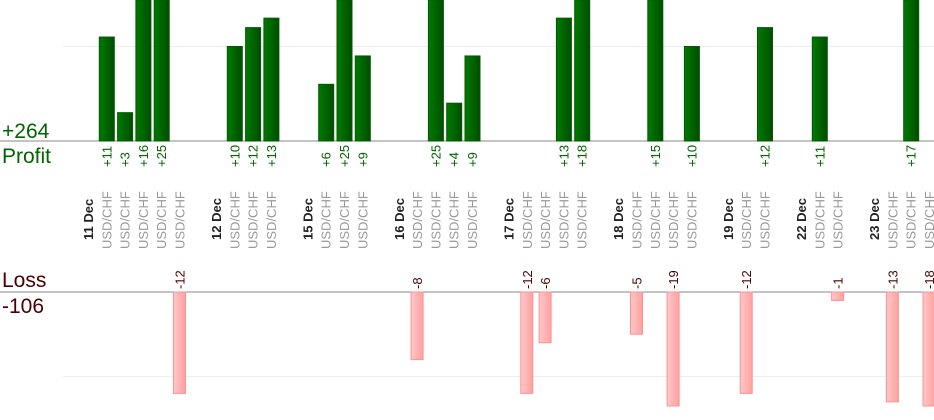  What do you see at coordinates (454, 159) in the screenshot?
I see `profit-value-label: +4` at bounding box center [454, 159].